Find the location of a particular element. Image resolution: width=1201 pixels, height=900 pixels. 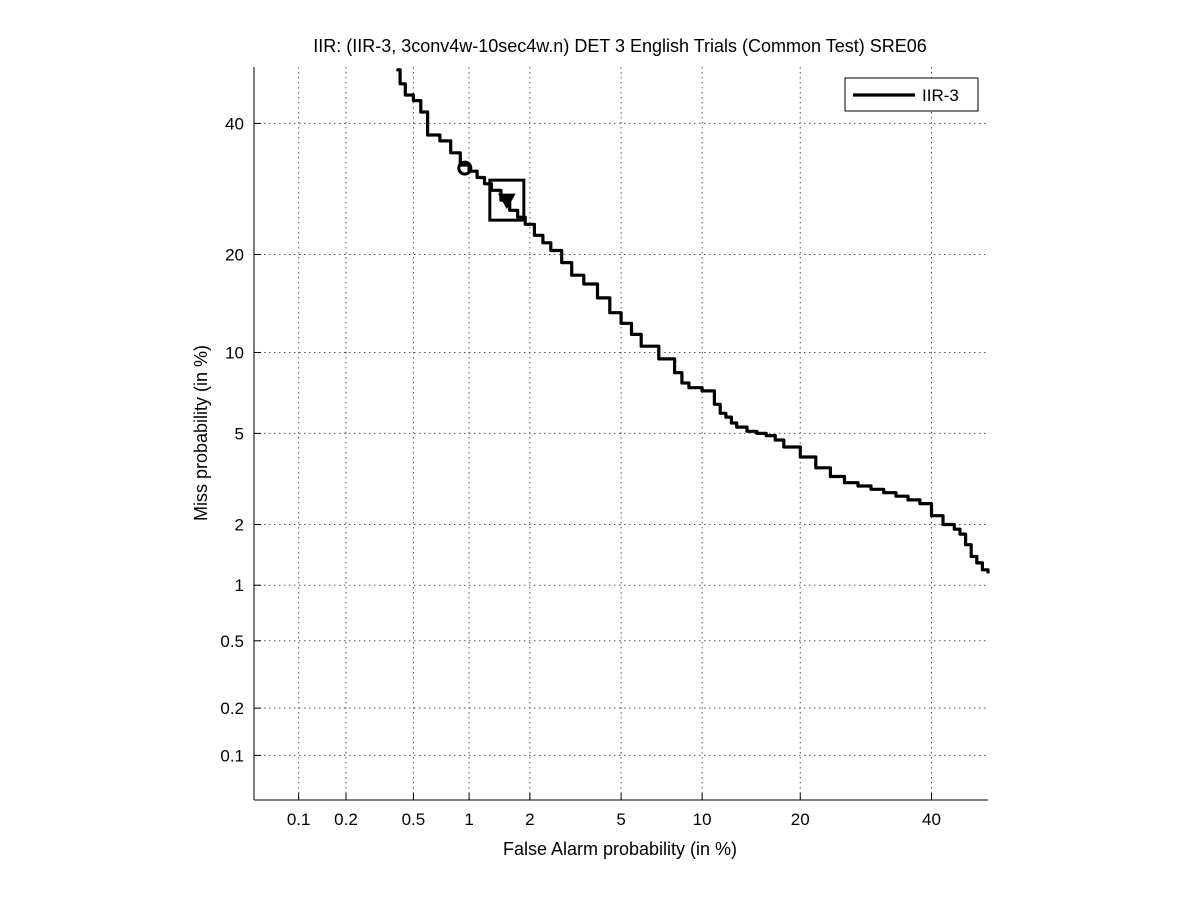

x-tick-label-2: 2 is located at coordinates (529, 819).